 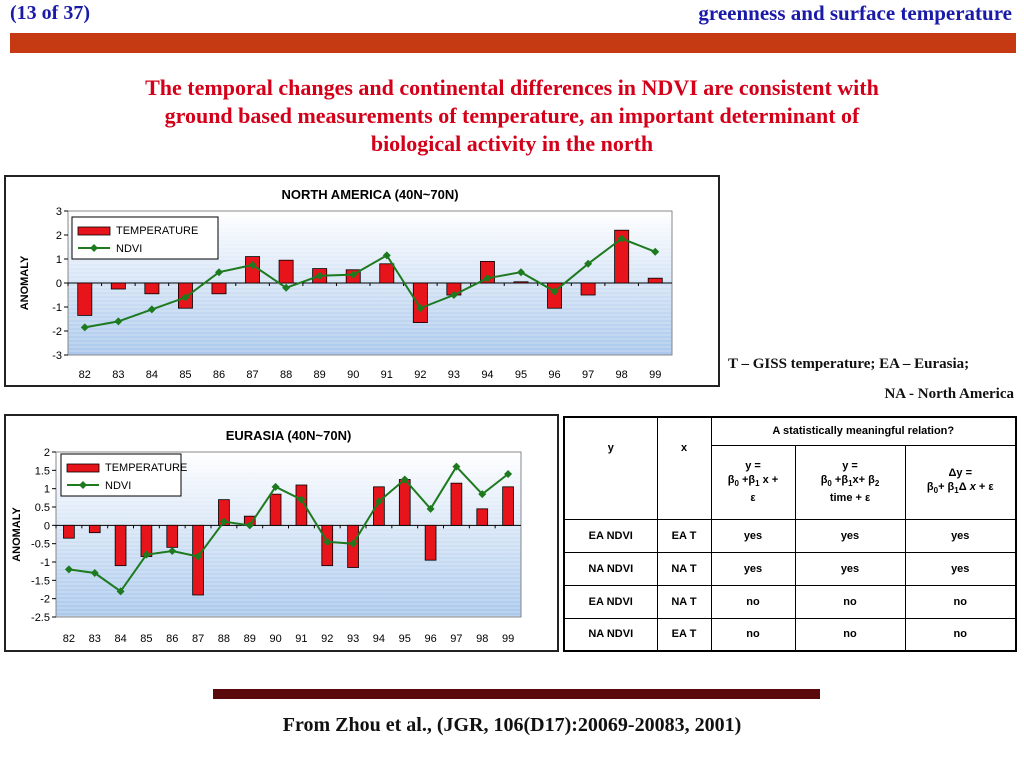 What do you see at coordinates (94, 231) in the screenshot?
I see `legend-temperature-swatch` at bounding box center [94, 231].